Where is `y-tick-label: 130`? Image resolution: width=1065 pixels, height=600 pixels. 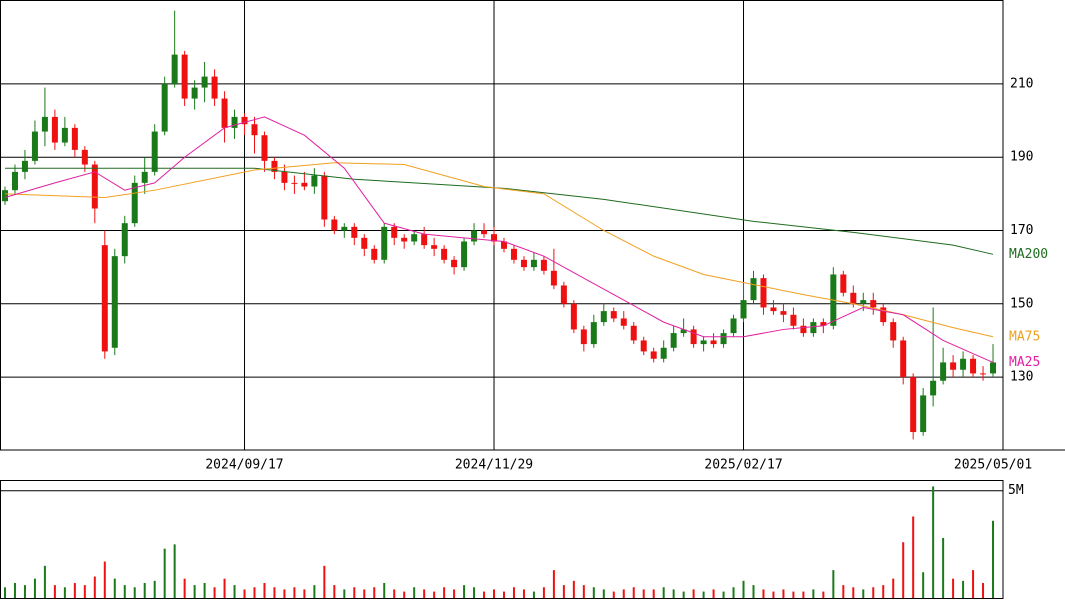
y-tick-label: 130 is located at coordinates (1021, 377).